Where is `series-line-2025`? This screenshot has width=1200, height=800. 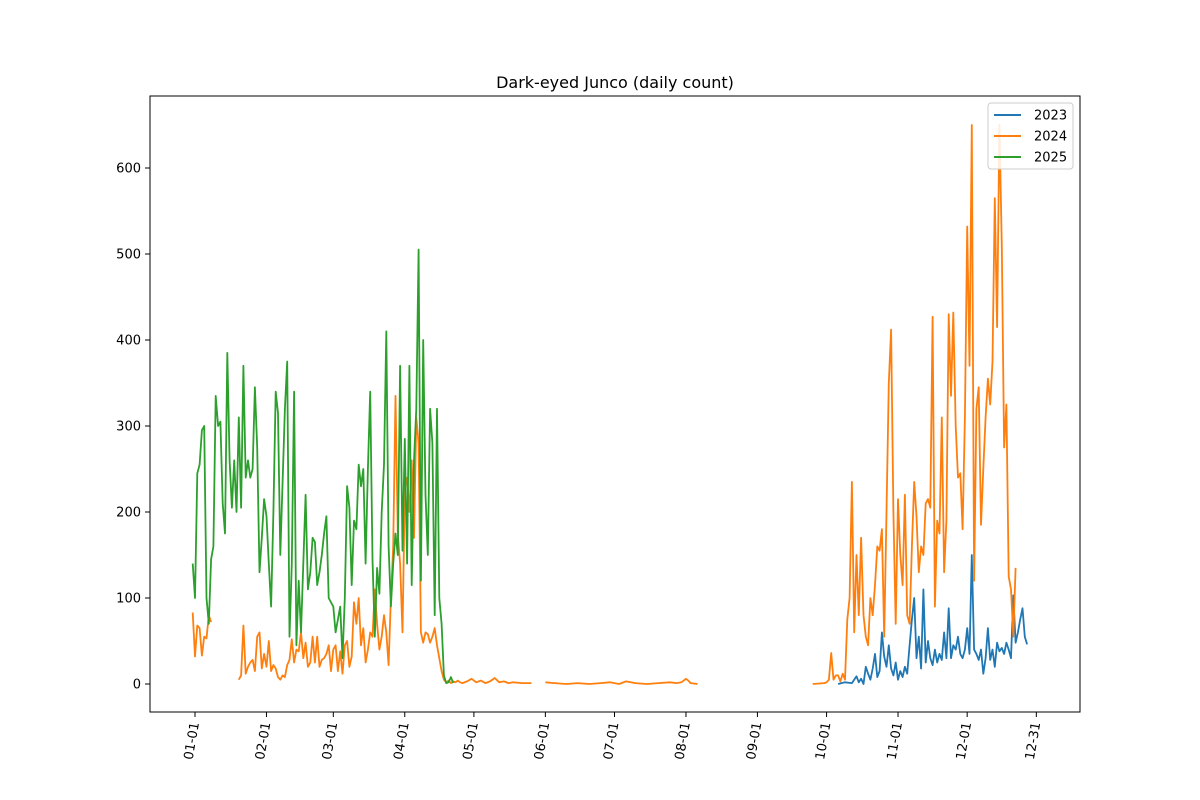 series-line-2025 is located at coordinates (323, 466).